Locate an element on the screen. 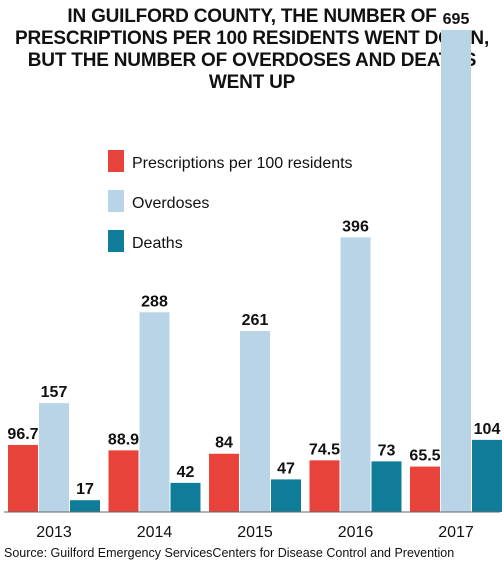  data-label-2013-series-1: 96.7 is located at coordinates (22, 434).